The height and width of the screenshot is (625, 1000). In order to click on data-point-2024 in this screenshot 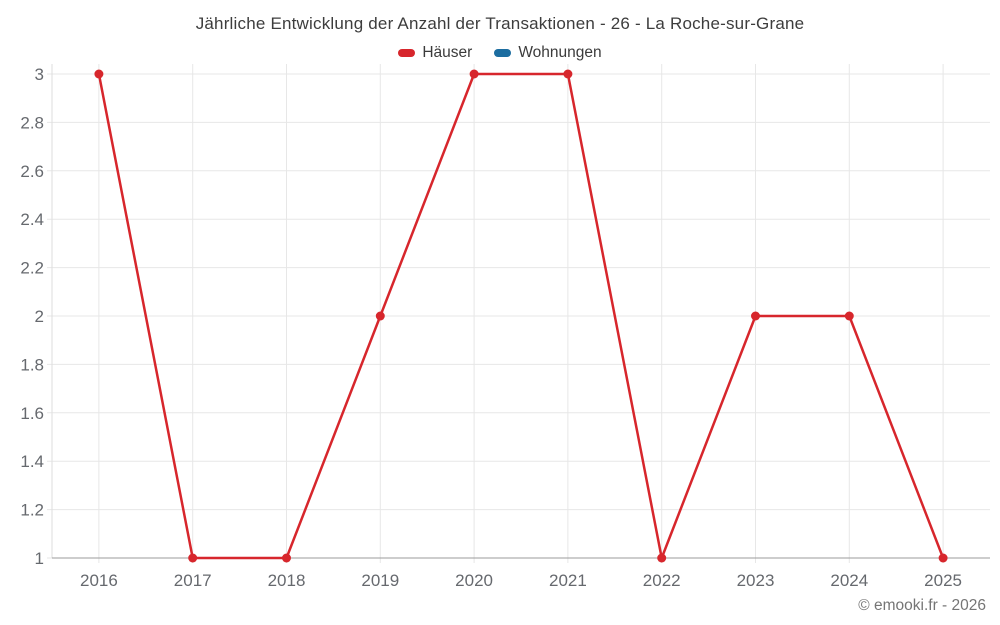, I will do `click(849, 316)`.